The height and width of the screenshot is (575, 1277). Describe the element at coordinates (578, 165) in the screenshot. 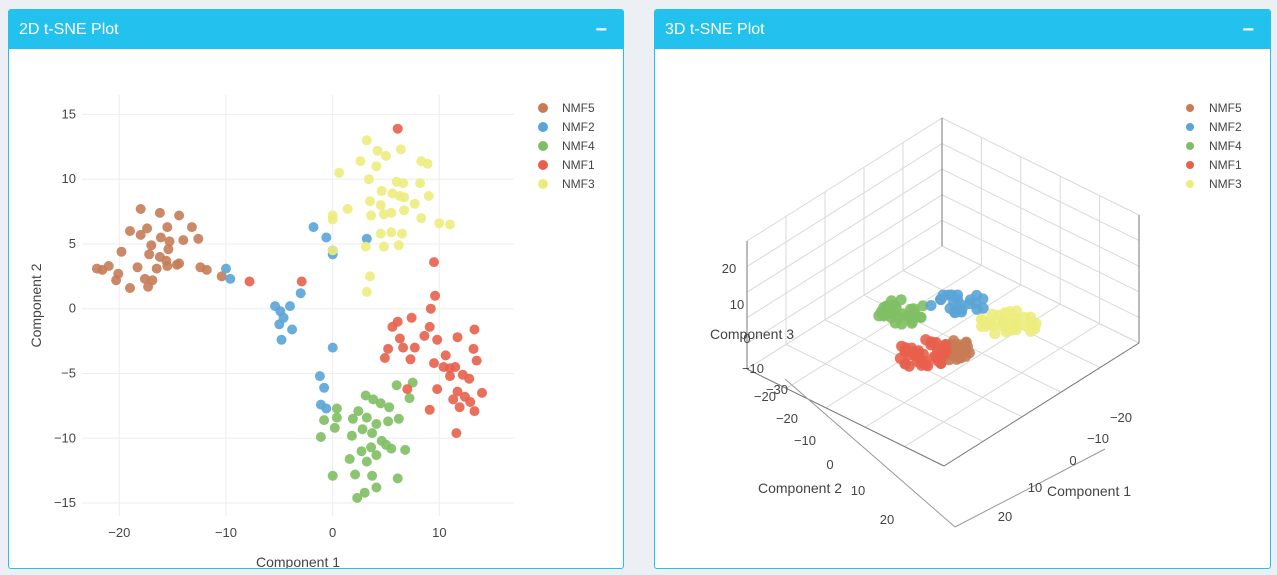

I see `legend-label: NMF1` at that location.